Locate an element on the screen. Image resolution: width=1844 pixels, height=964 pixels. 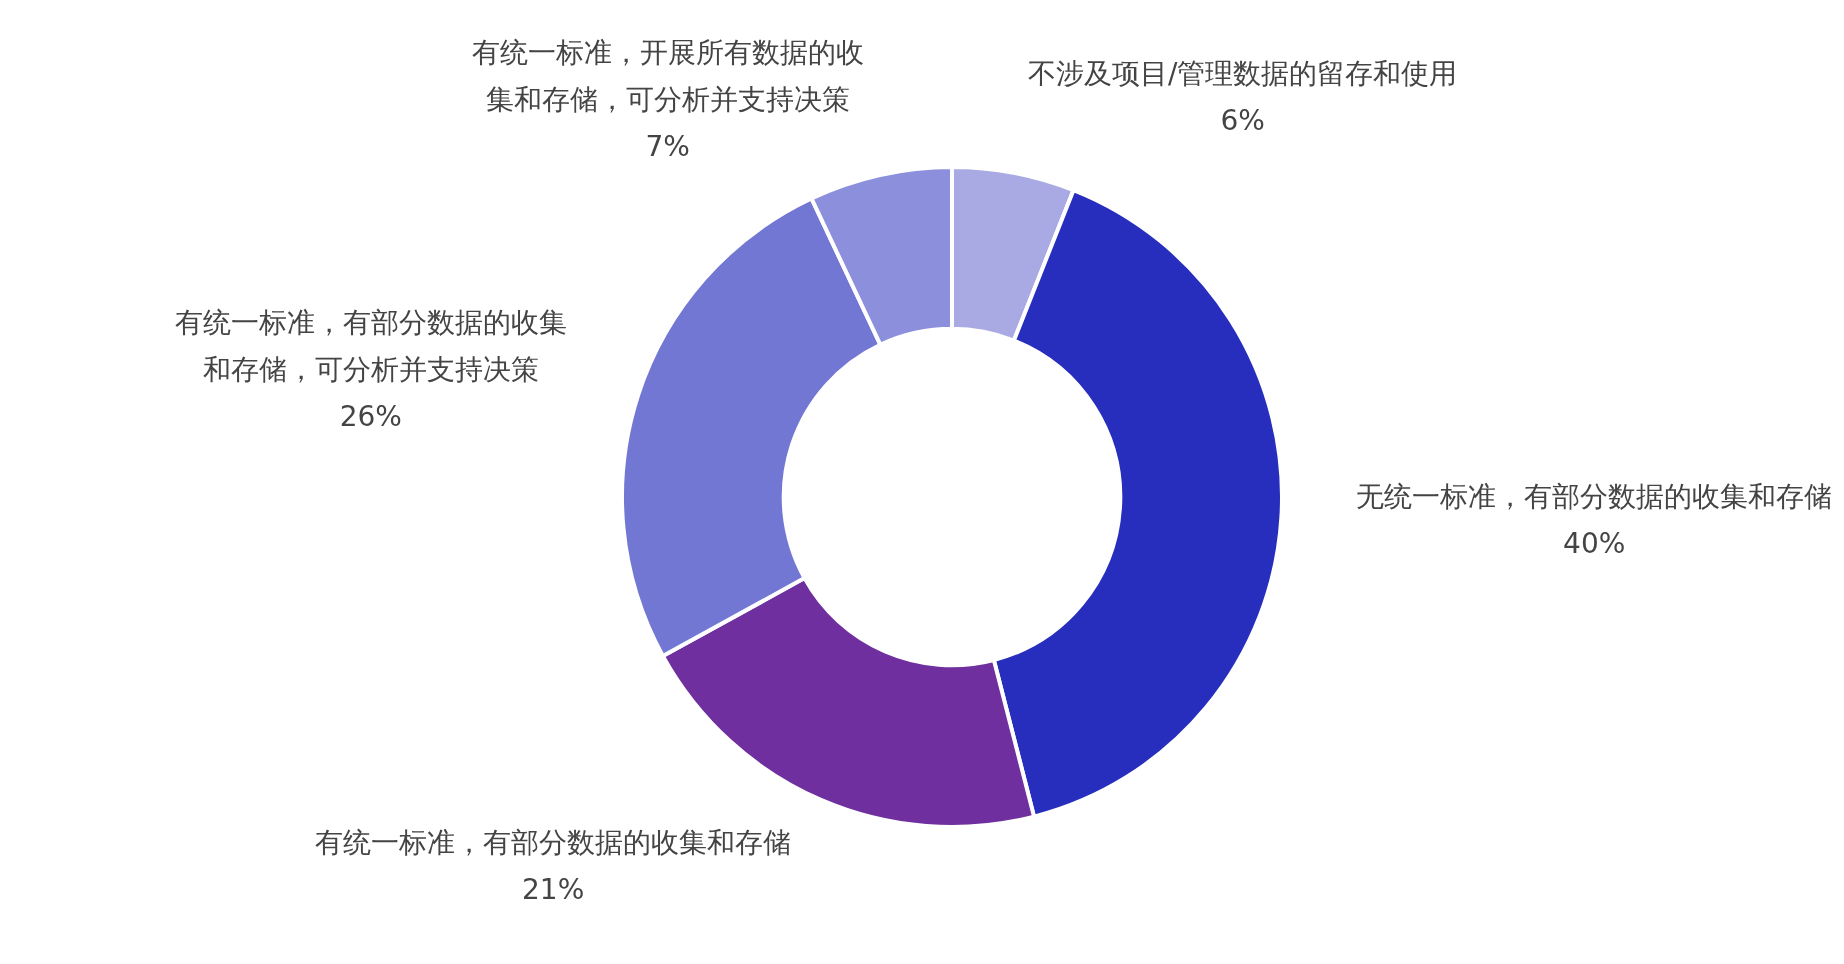
slice-label: 无统一标准，有部分数据的收集和存储 is located at coordinates (1594, 497).